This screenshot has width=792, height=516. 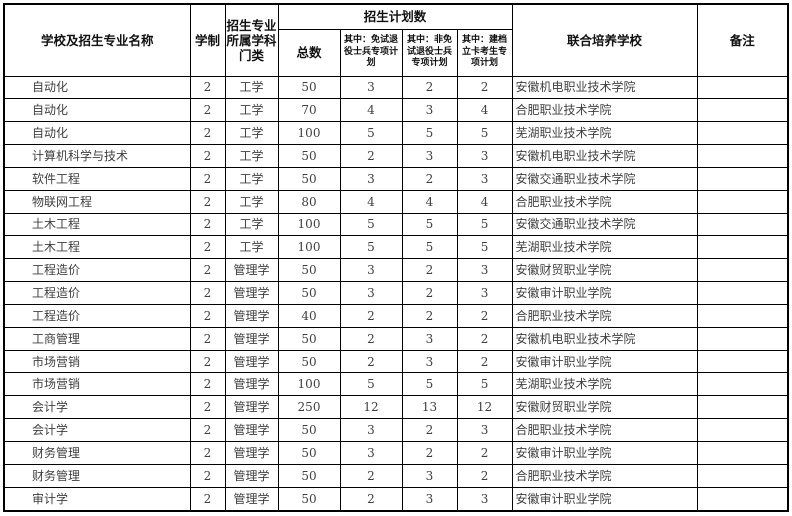 I want to click on header-exempt-veteran-plan: 其中：免试退役士兵专项计划, so click(x=371, y=52).